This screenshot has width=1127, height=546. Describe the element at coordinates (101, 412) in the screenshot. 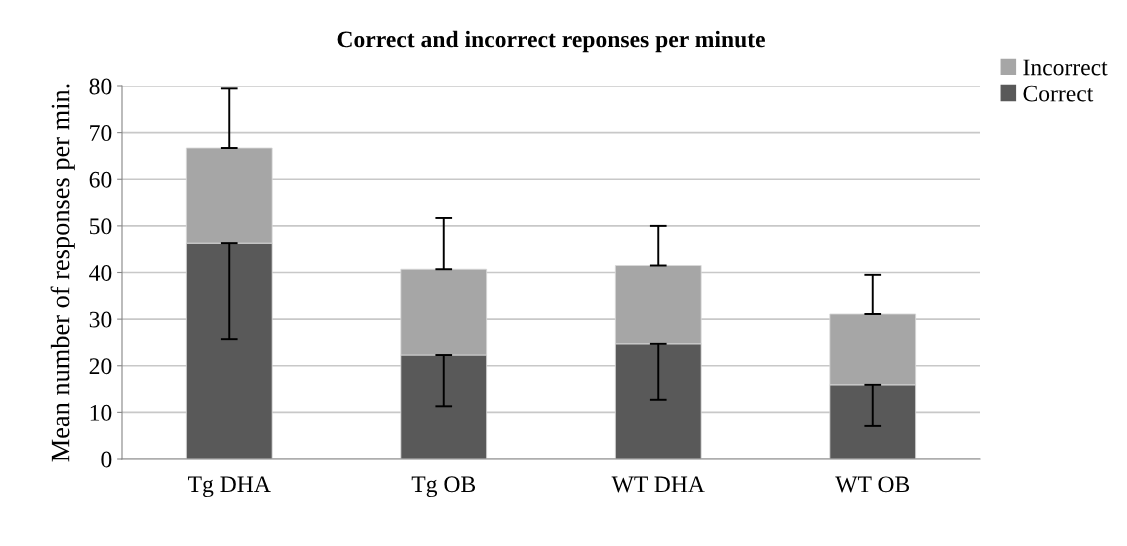

I see `y-tick-label: 10` at that location.